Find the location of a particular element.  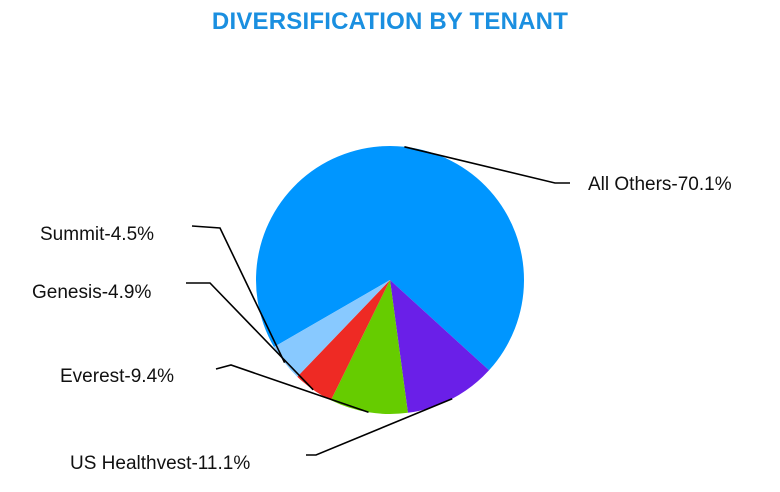

slice-summit is located at coordinates (331, 328).